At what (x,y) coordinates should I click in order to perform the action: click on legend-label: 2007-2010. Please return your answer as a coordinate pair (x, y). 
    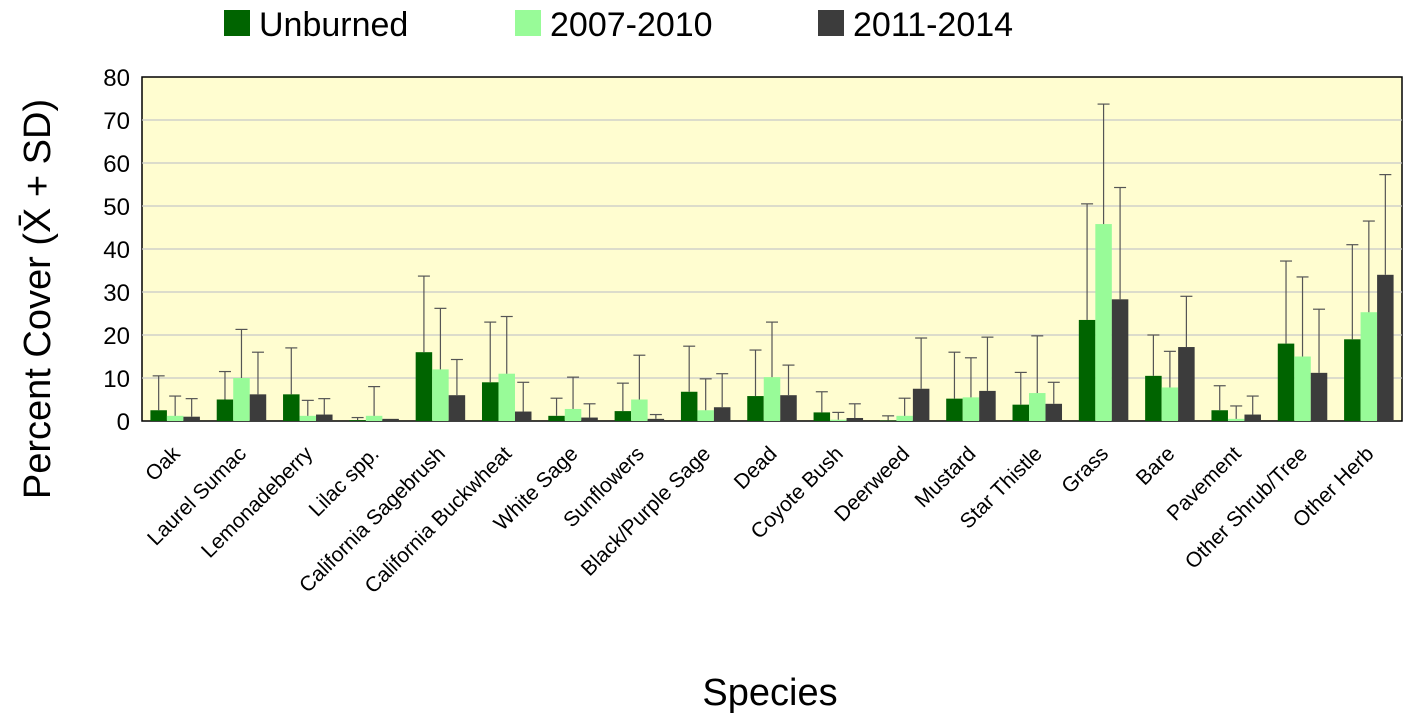
    Looking at the image, I should click on (631, 25).